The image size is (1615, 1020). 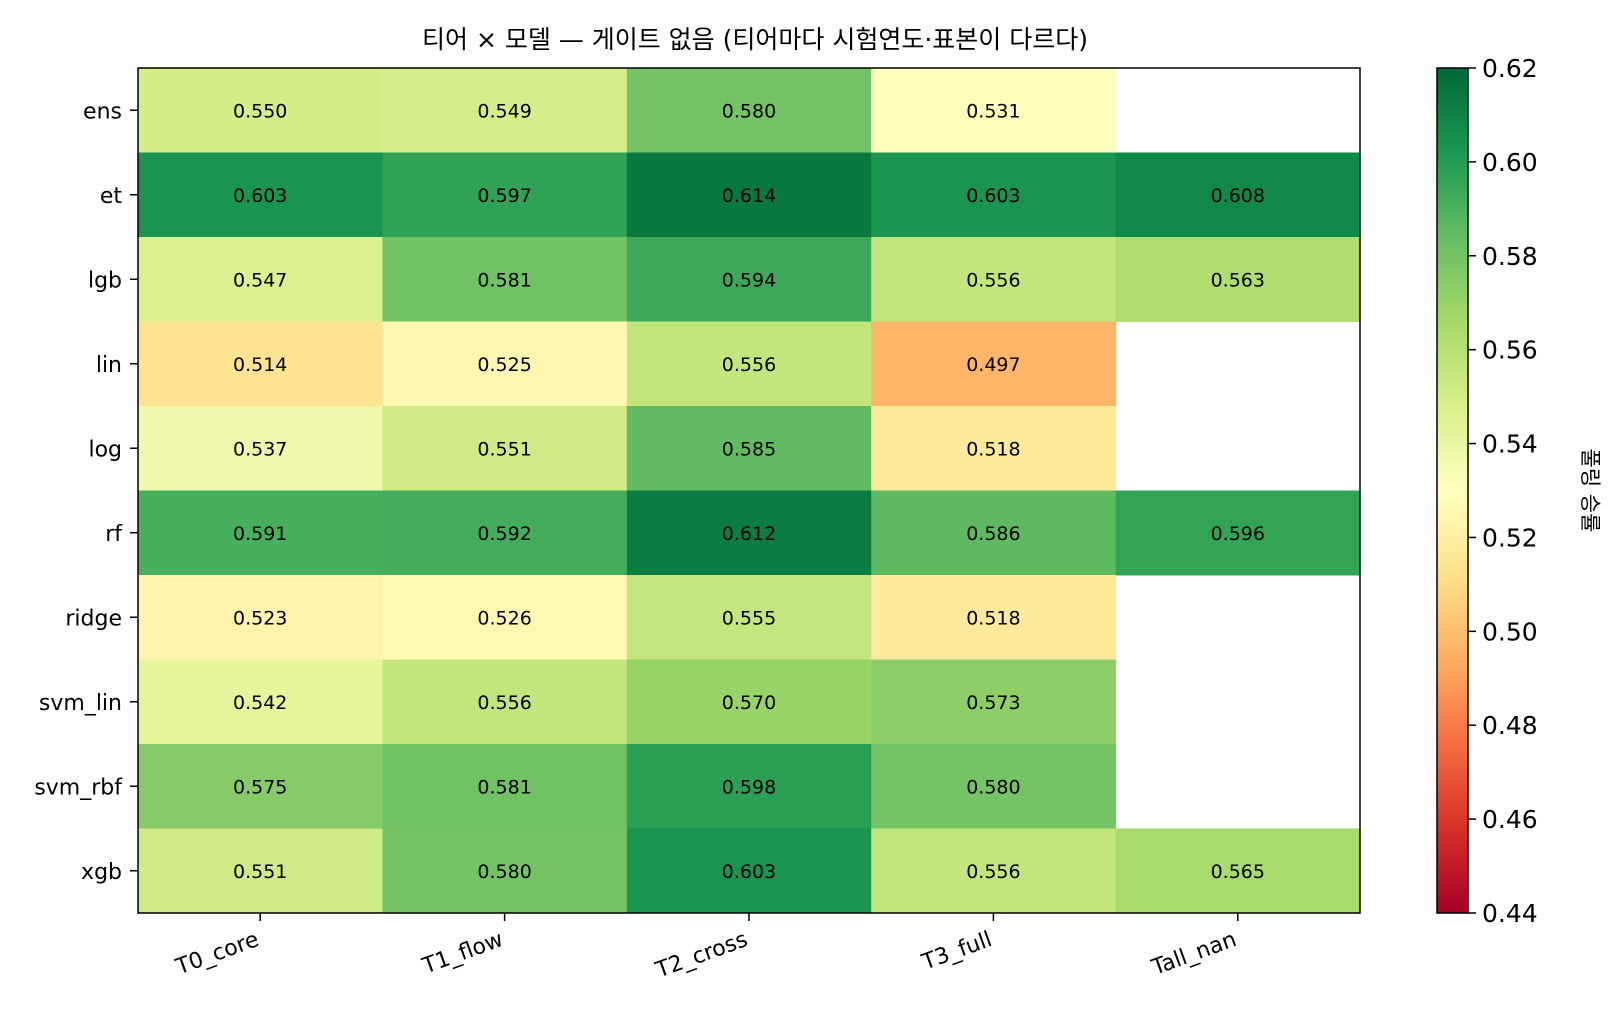 What do you see at coordinates (80, 703) in the screenshot?
I see `y-tick-label: svm_lin` at bounding box center [80, 703].